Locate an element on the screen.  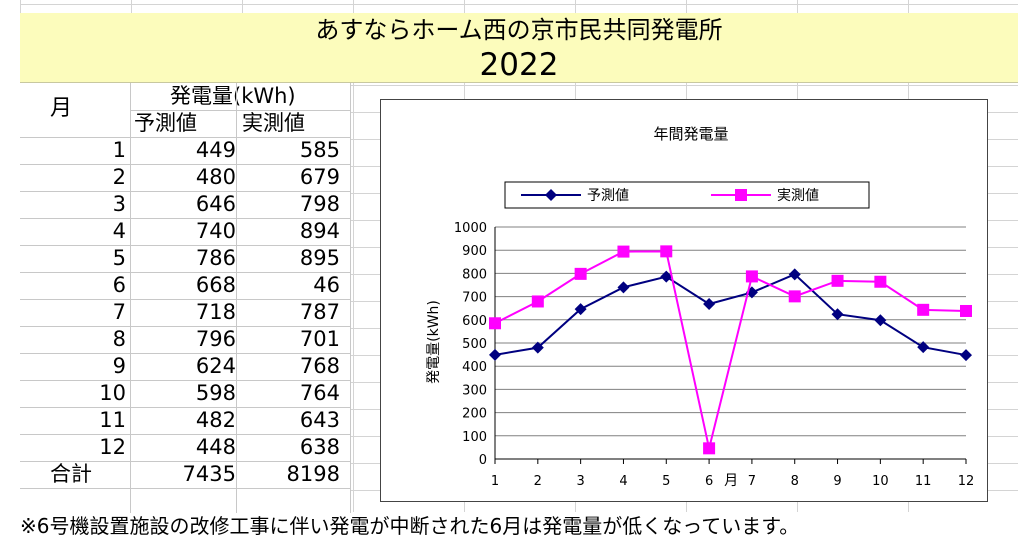
station-name: あすならホーム西の京市民共同発電所 is located at coordinates (519, 30).